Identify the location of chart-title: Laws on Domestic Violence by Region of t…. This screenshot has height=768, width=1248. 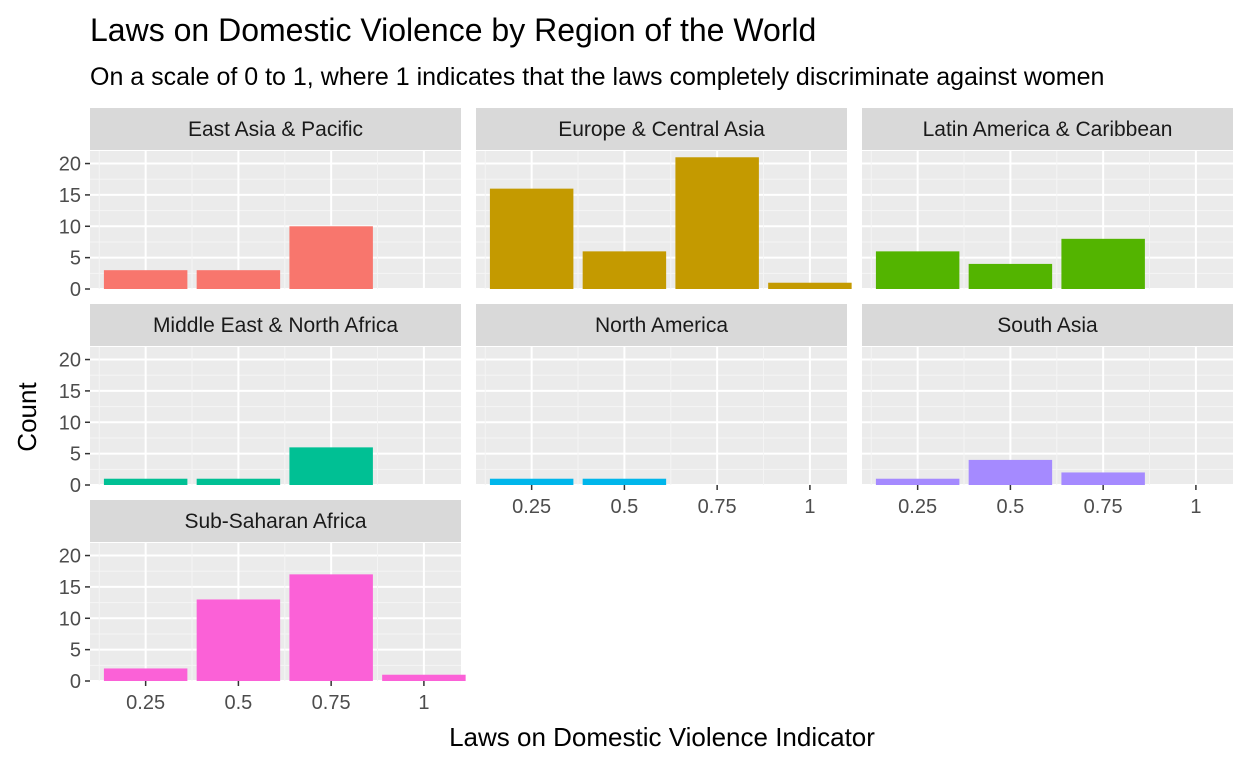
(453, 30).